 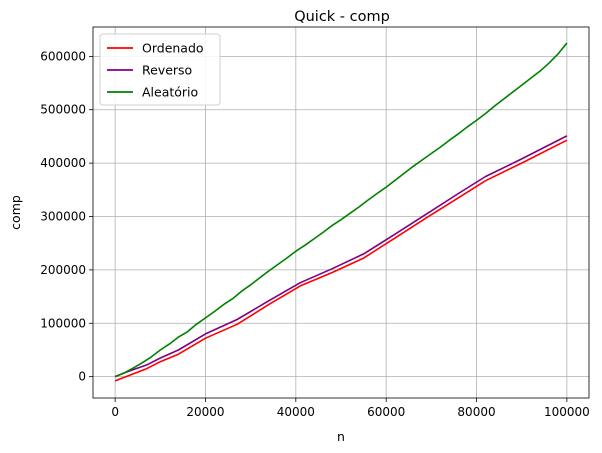 What do you see at coordinates (63, 217) in the screenshot?
I see `y-tick-label: 300000` at bounding box center [63, 217].